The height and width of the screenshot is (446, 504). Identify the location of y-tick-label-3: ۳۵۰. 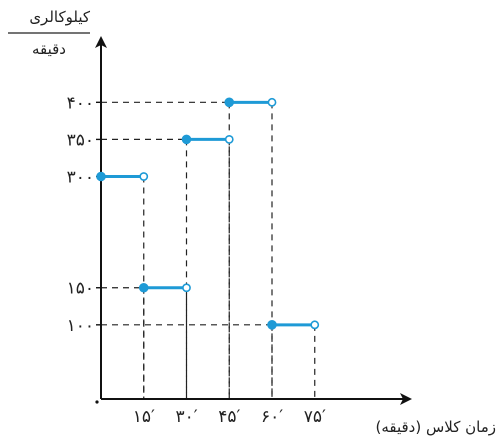
(80, 140).